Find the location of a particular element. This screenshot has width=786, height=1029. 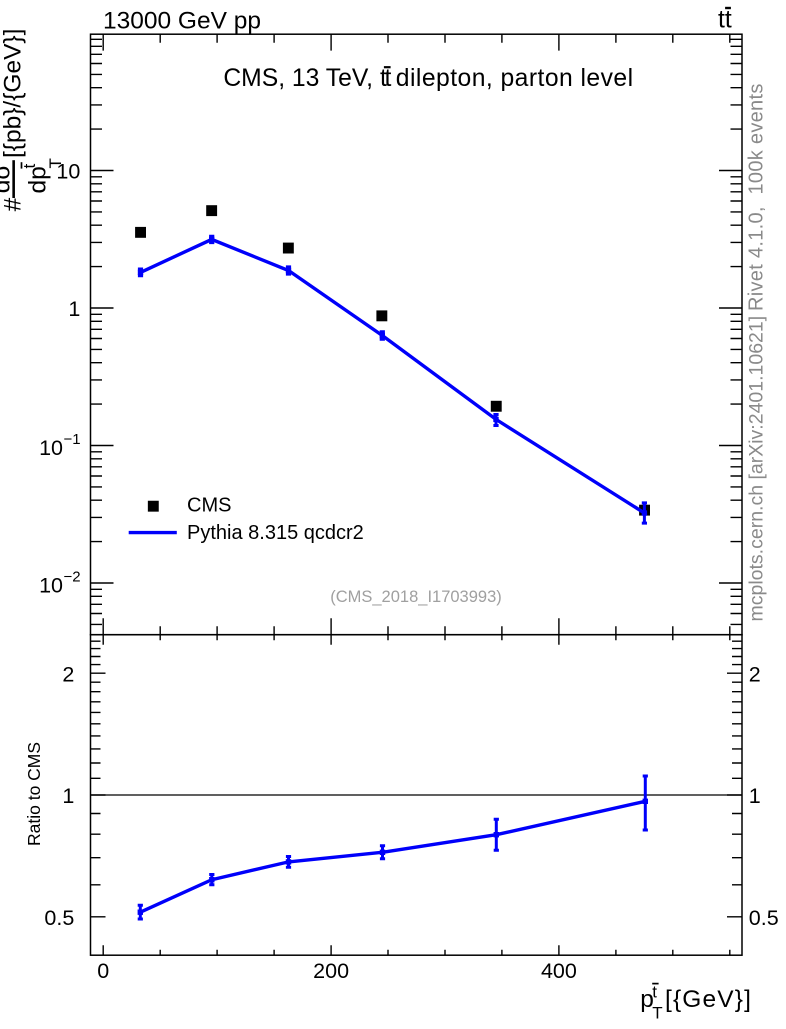

svg-text: CMS is located at coordinates (209, 506).